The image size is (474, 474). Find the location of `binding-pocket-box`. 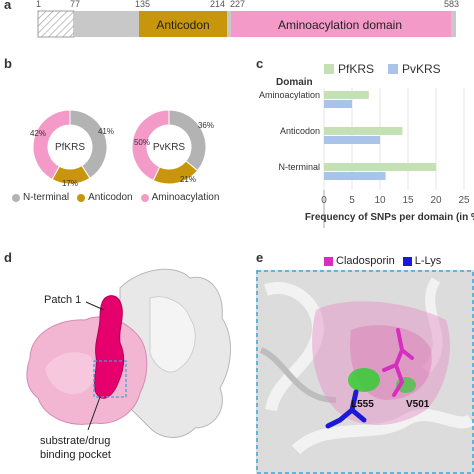

binding-pocket-box is located at coordinates (110, 379).